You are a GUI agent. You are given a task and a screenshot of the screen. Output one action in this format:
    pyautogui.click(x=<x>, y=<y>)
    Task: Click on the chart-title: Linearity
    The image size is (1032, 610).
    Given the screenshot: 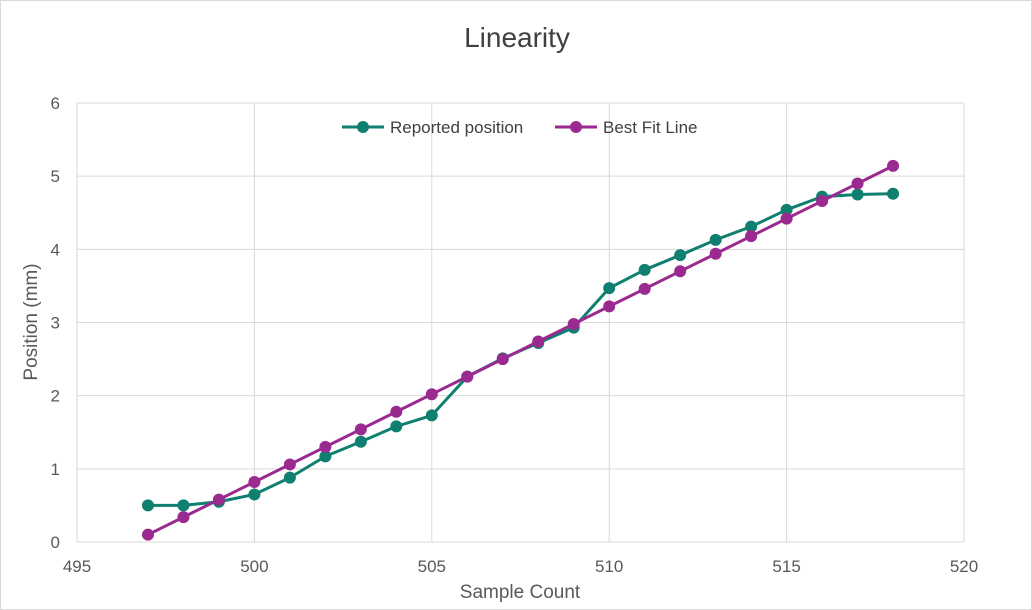 What is the action you would take?
    pyautogui.click(x=517, y=37)
    